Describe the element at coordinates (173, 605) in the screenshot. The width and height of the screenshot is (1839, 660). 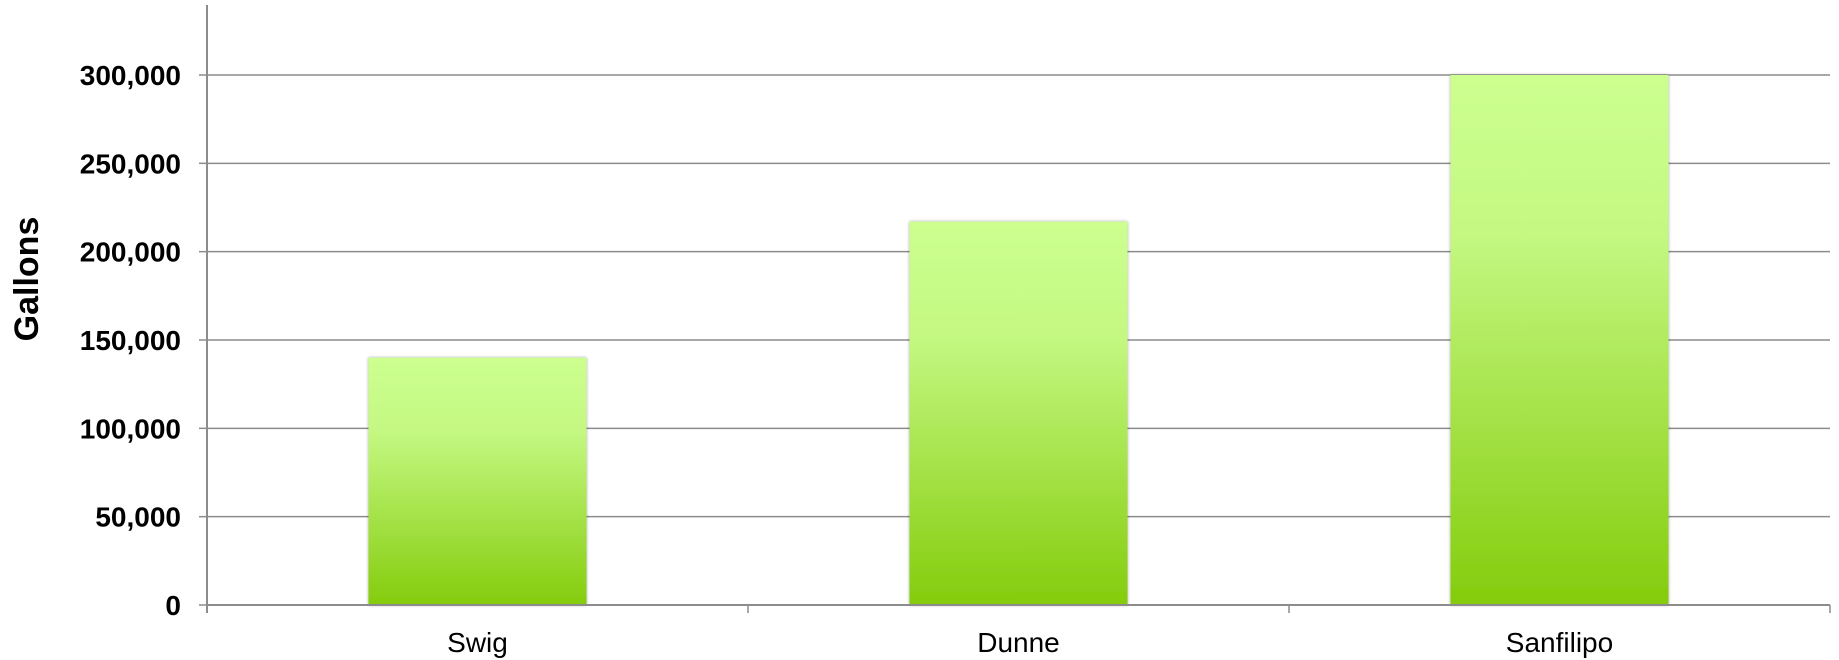
I see `y-tick-label: 0` at that location.